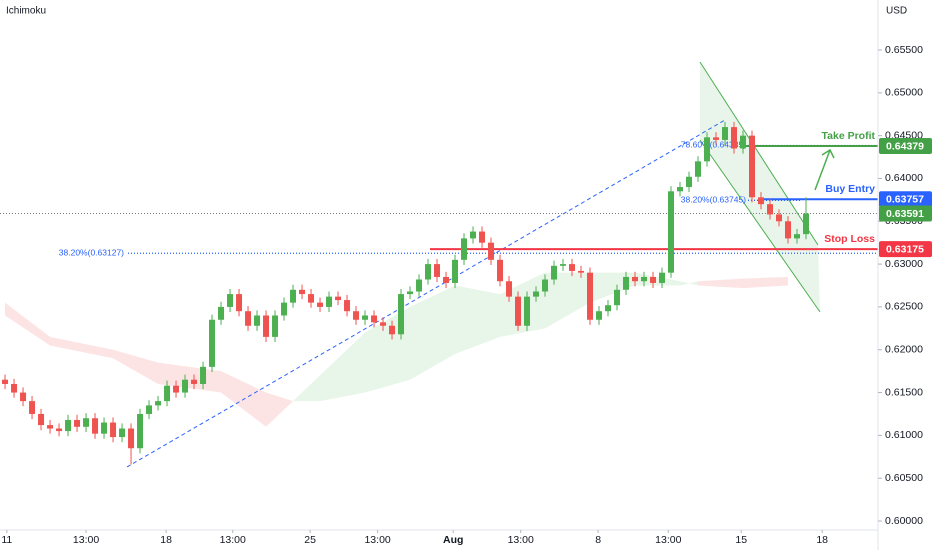  Describe the element at coordinates (904, 392) in the screenshot. I see `y-tick-label: 0.61500` at that location.